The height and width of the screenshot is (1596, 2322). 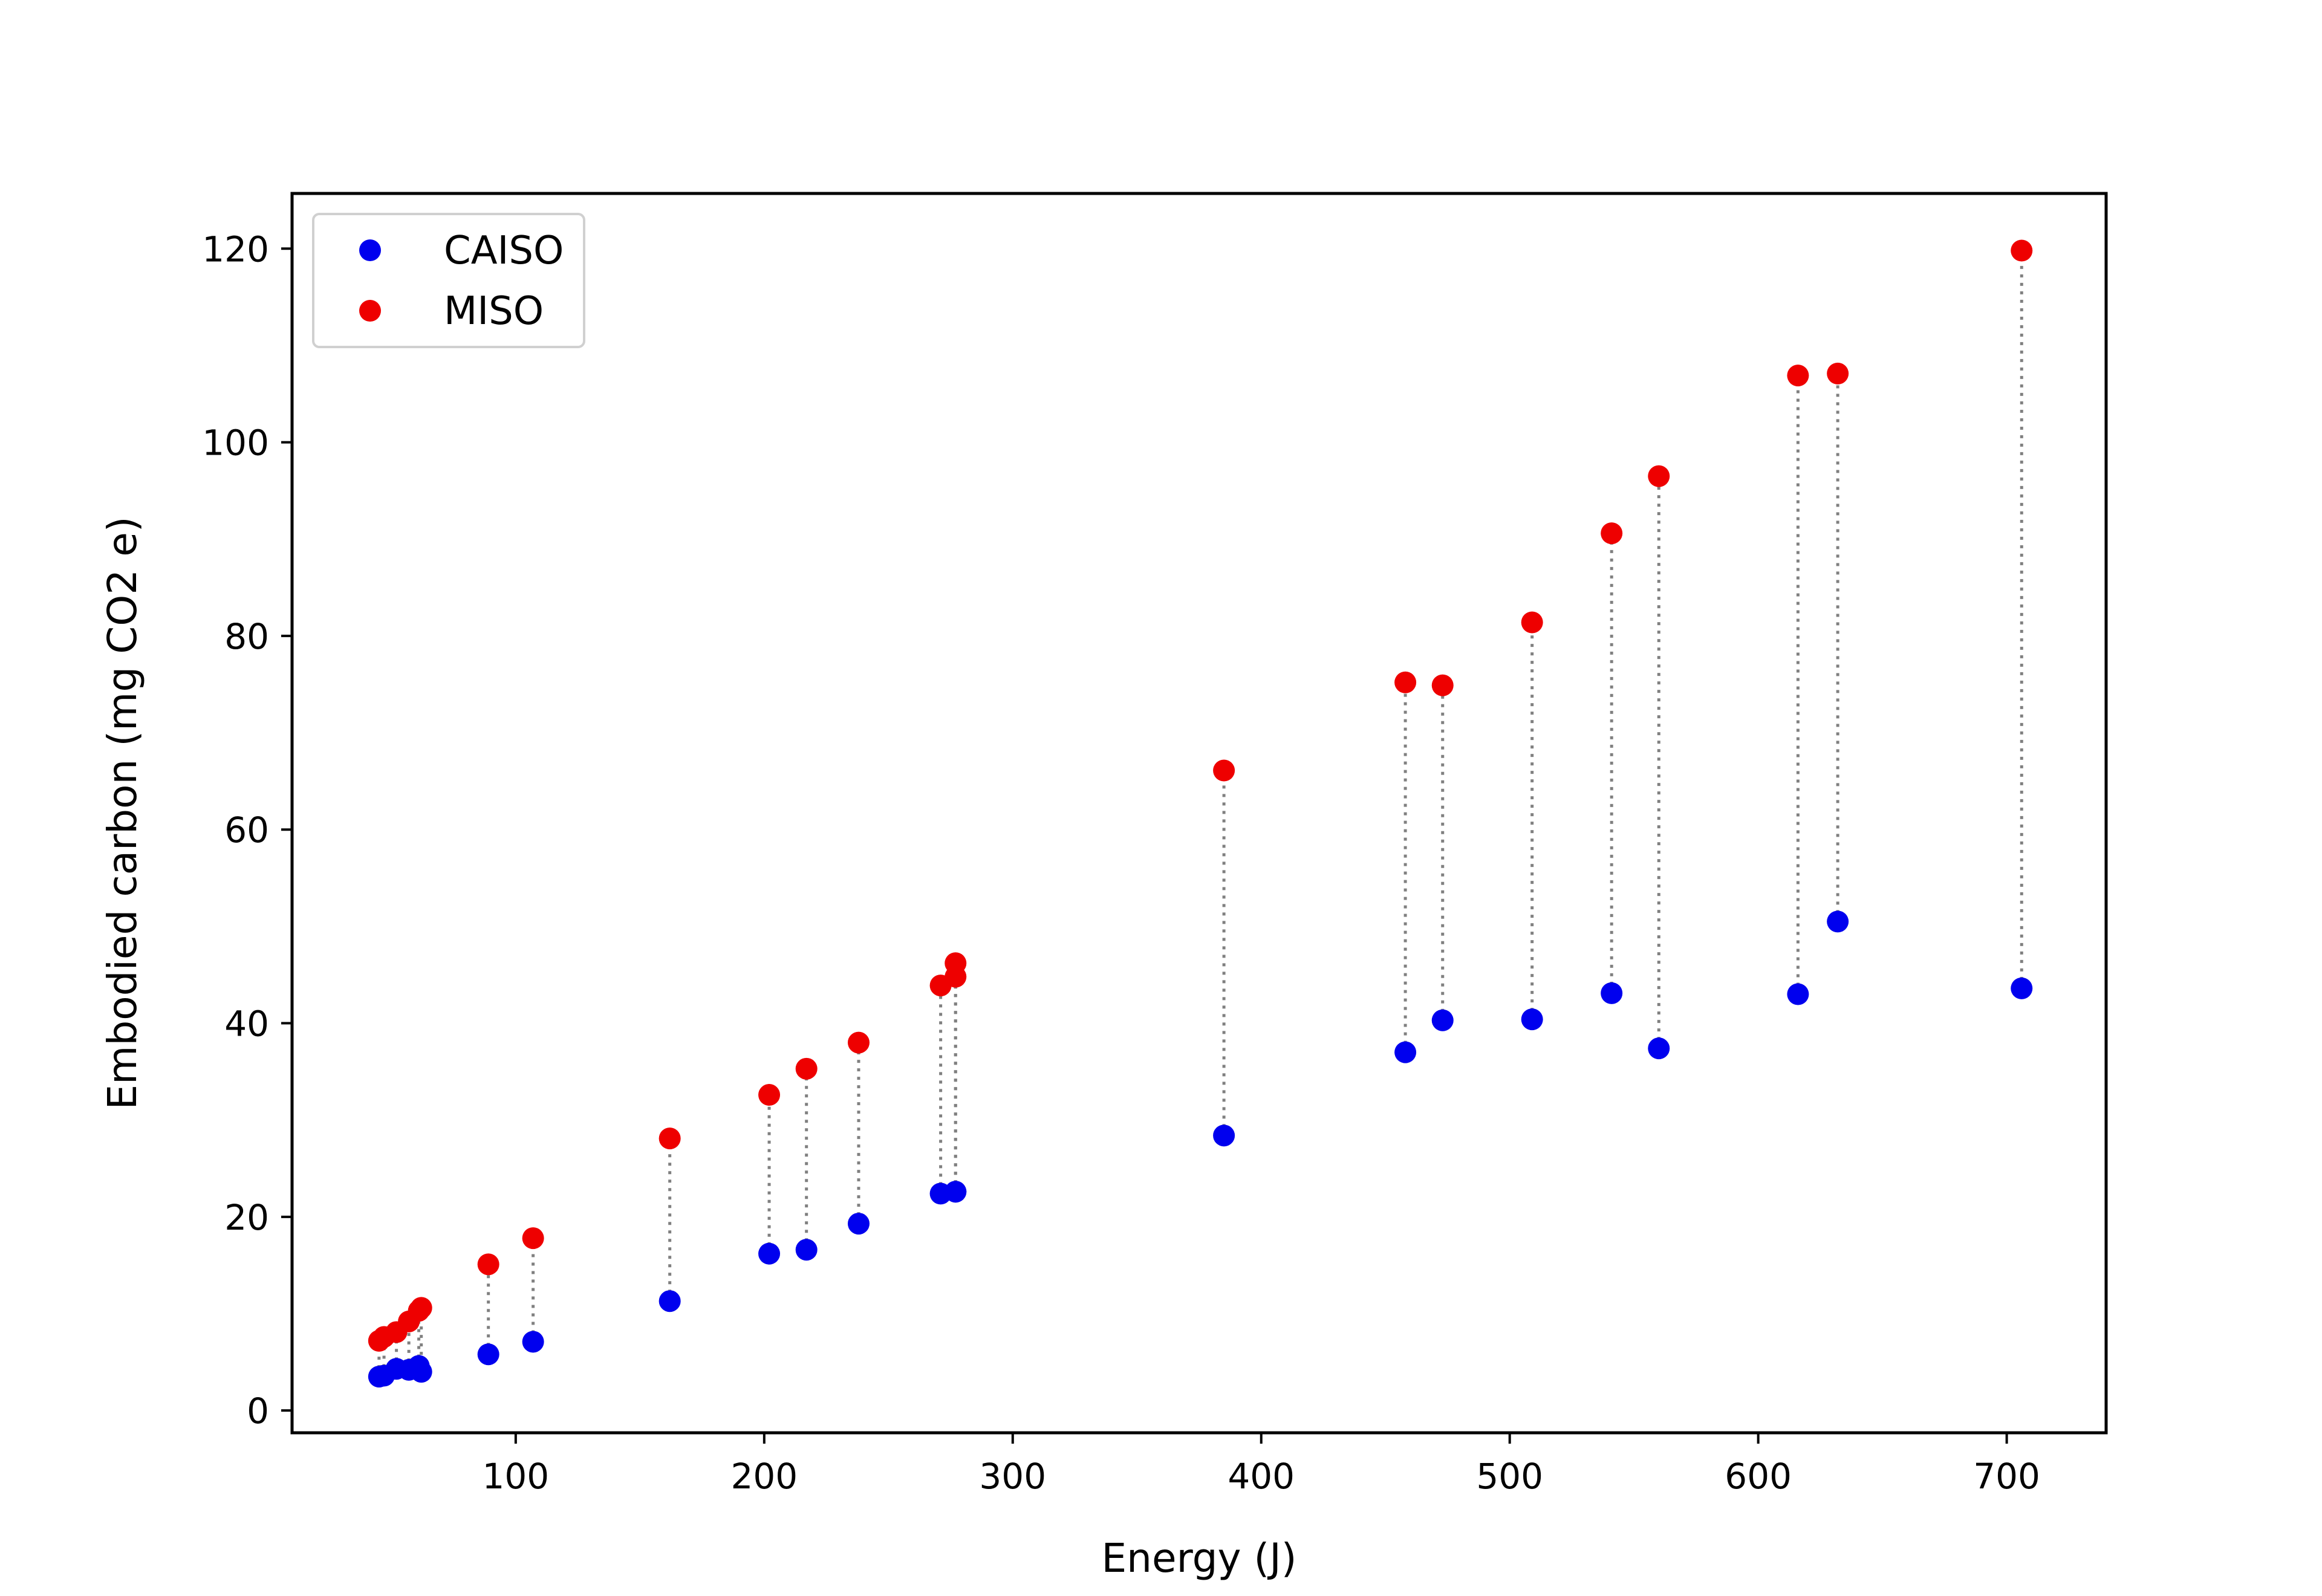 I want to click on x-axis-ticks: 100 200 300 400 500 600 700, so click(x=1261, y=1465).